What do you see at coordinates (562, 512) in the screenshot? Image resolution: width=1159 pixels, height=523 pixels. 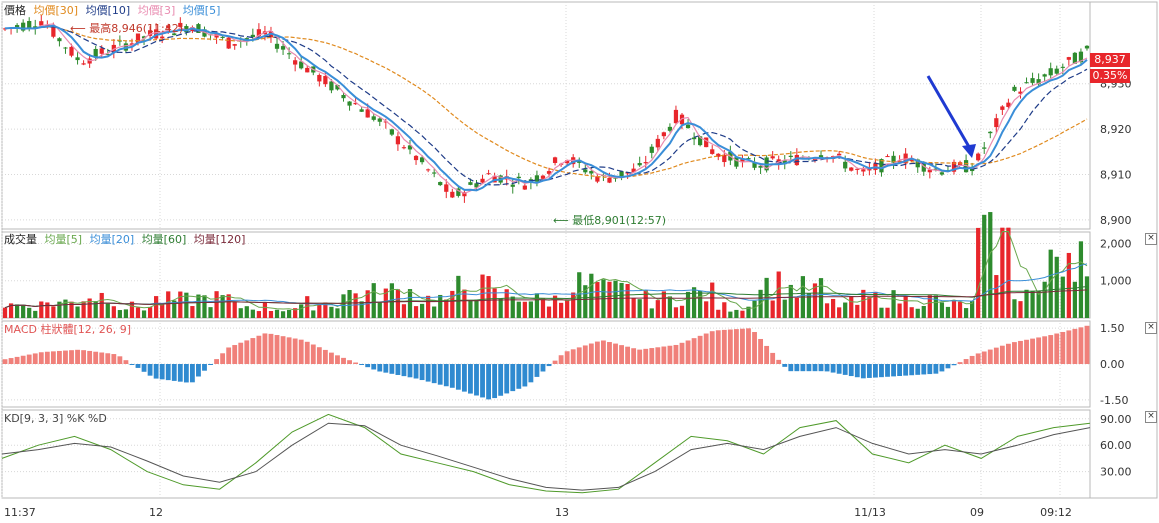 I see `x-tick-label: 13` at bounding box center [562, 512].